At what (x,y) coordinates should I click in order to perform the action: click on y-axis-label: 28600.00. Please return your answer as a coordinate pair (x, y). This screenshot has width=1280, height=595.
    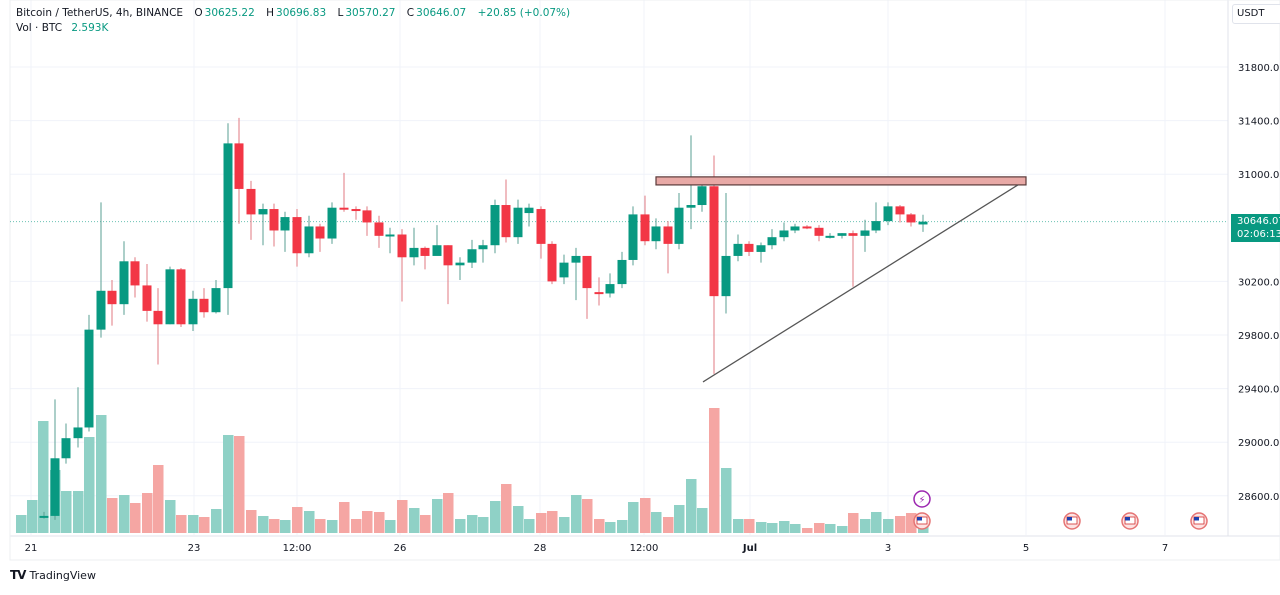
    Looking at the image, I should click on (1259, 497).